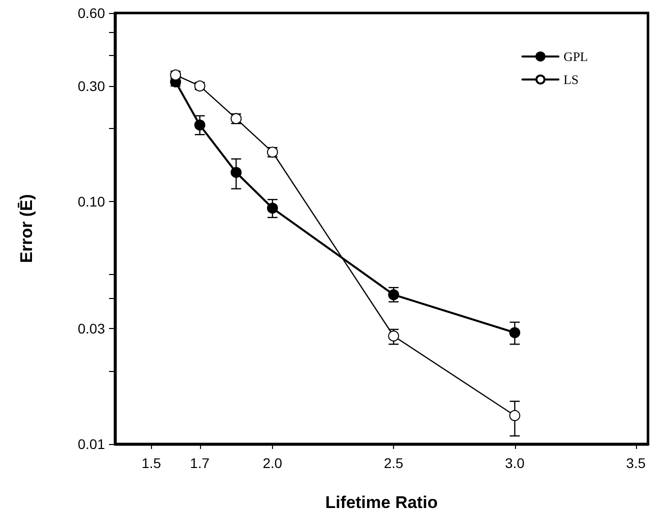 Image resolution: width=663 pixels, height=527 pixels. What do you see at coordinates (92, 202) in the screenshot?
I see `y-tick-label: 0.10` at bounding box center [92, 202].